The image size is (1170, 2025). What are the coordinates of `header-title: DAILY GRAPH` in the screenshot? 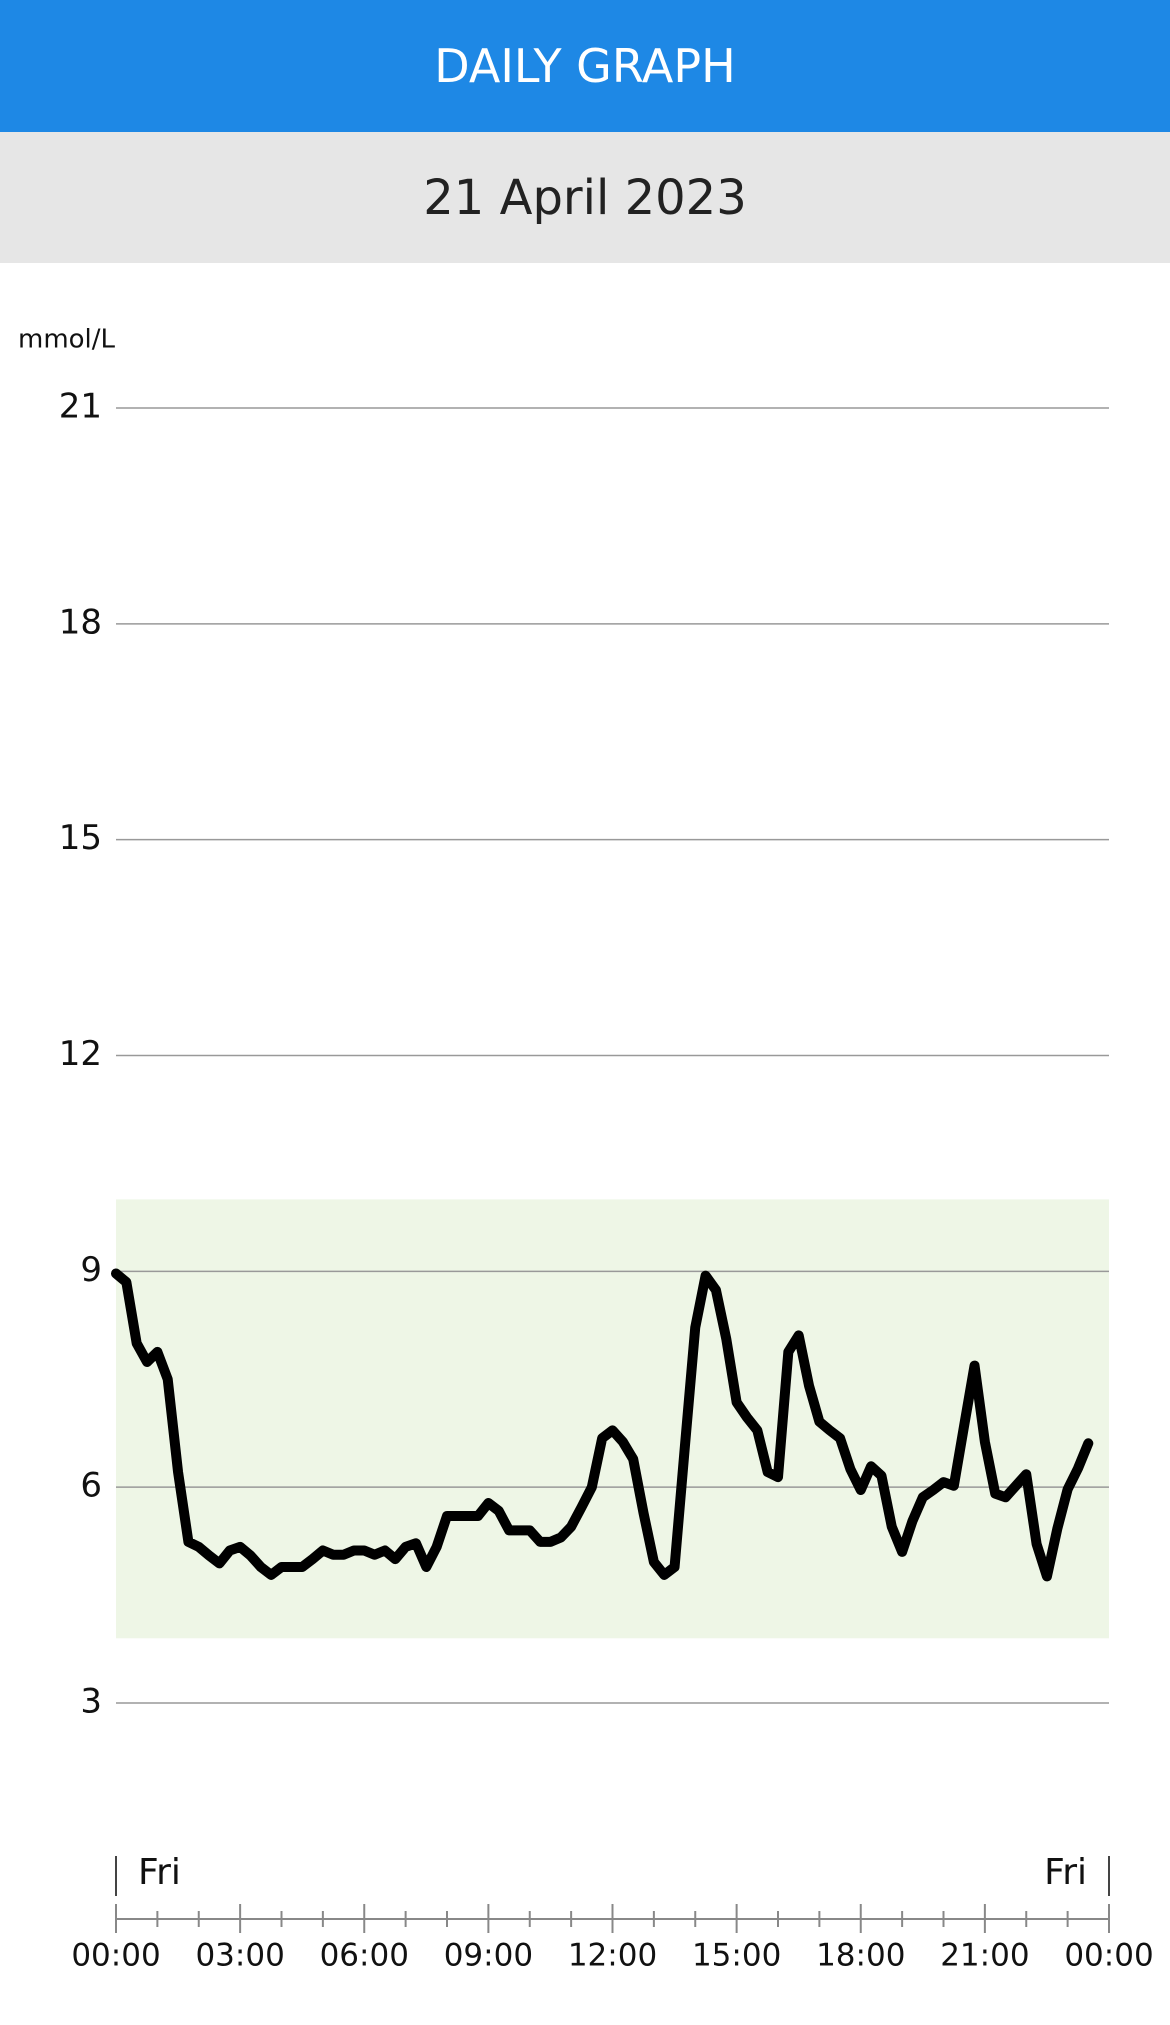 It's located at (585, 66).